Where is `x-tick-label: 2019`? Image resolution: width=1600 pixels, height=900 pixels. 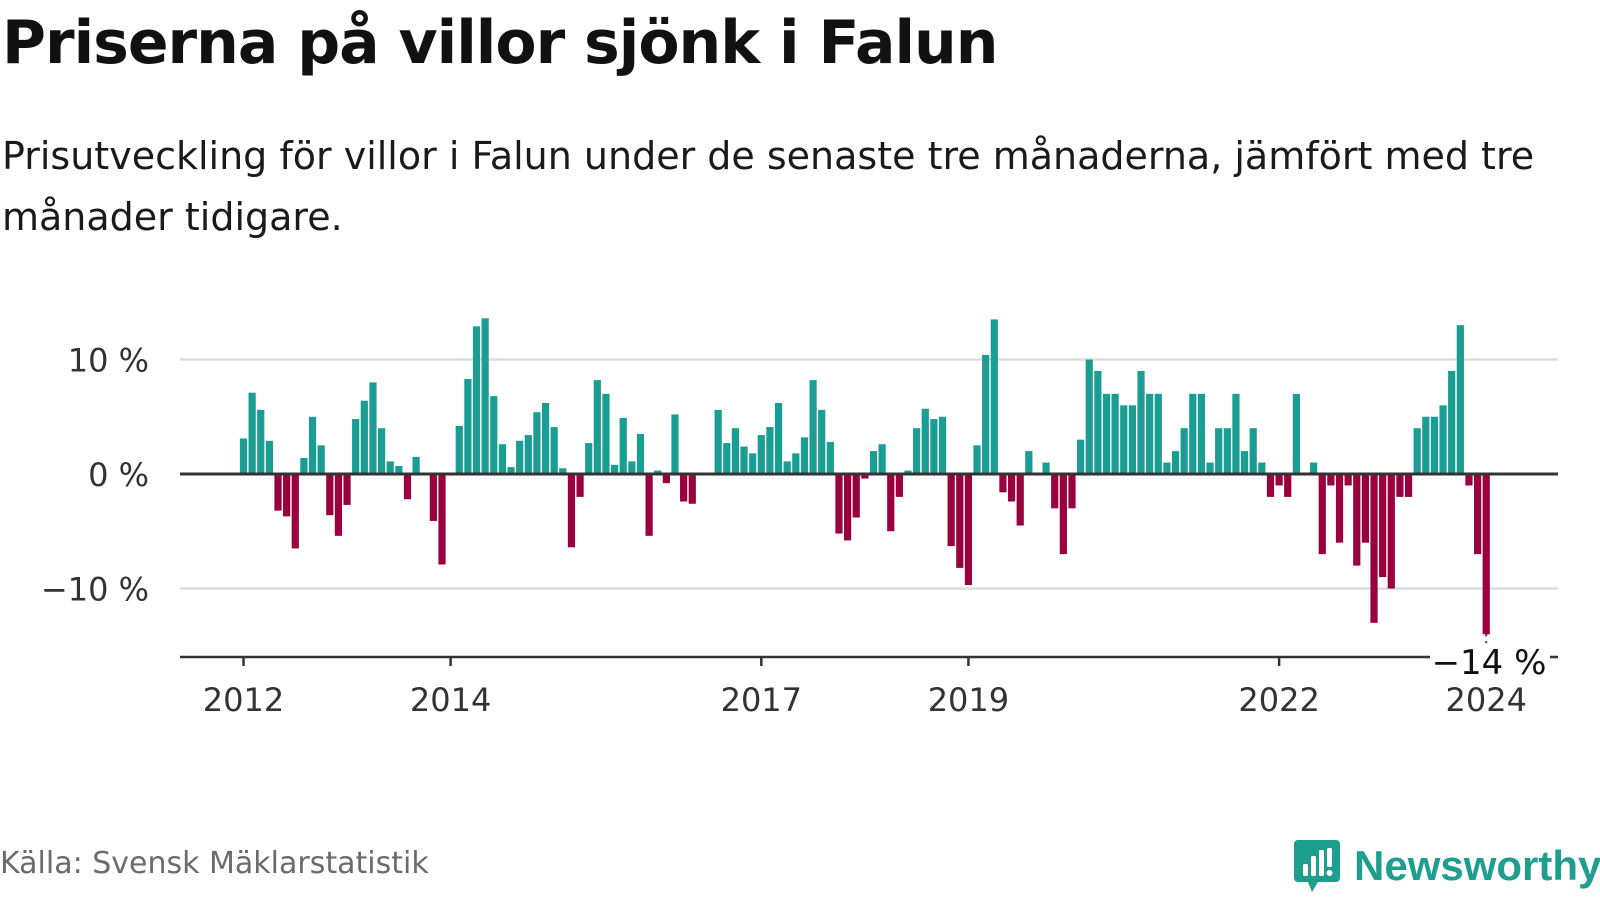 x-tick-label: 2019 is located at coordinates (968, 700).